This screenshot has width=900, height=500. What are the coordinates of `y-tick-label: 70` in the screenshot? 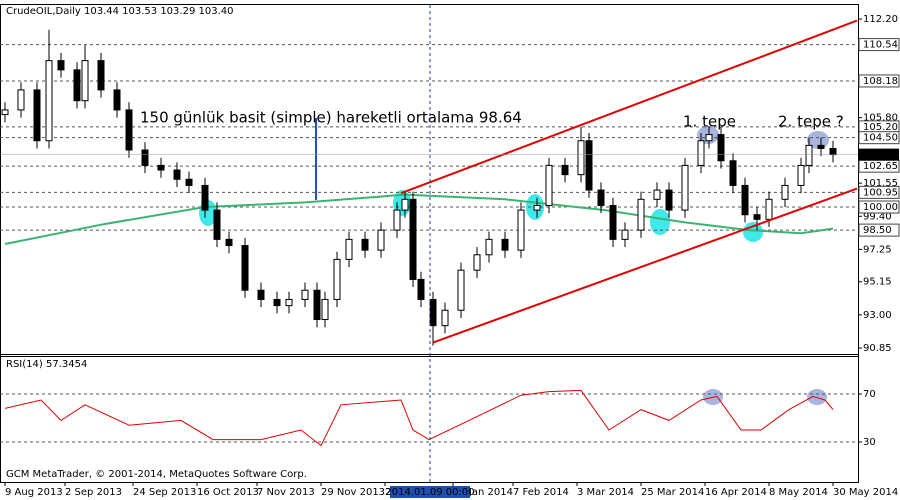 It's located at (869, 394).